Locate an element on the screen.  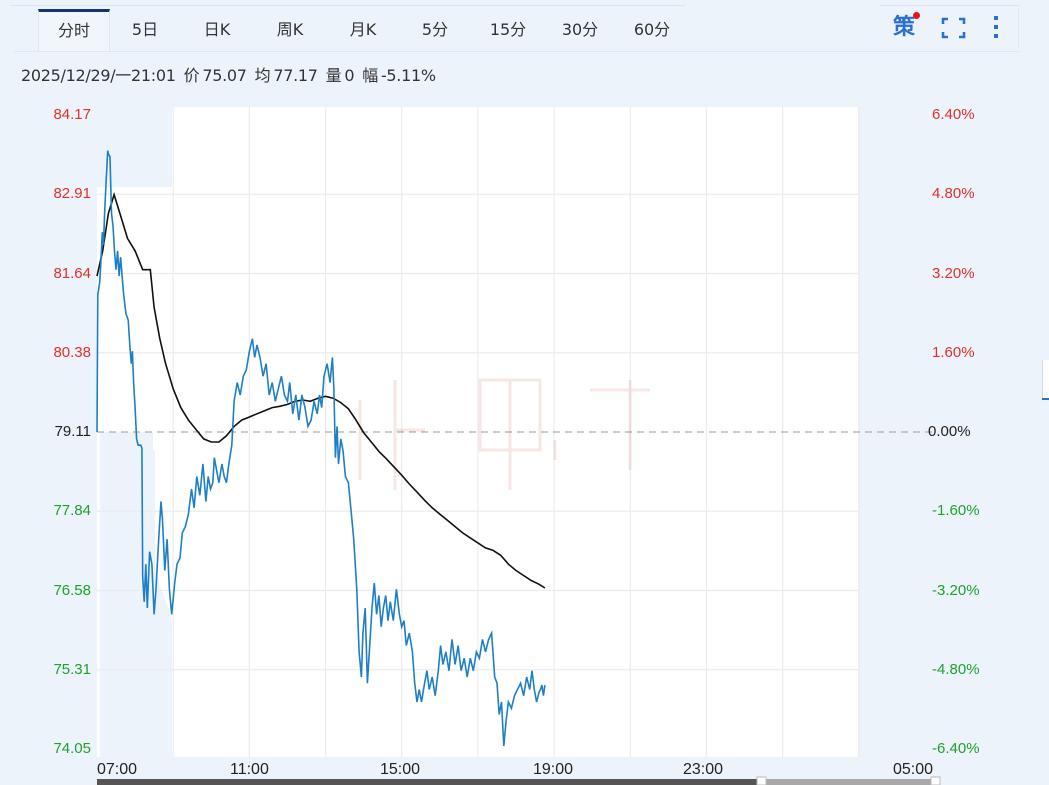
strategy-icon: 策 is located at coordinates (904, 27).